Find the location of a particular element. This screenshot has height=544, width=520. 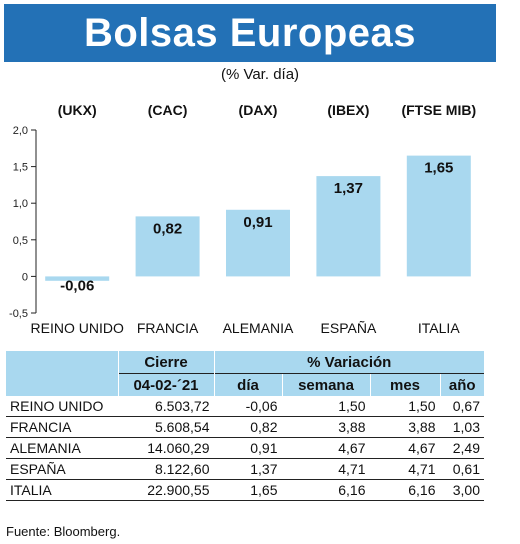

category-label: ALEMANIA is located at coordinates (258, 328).